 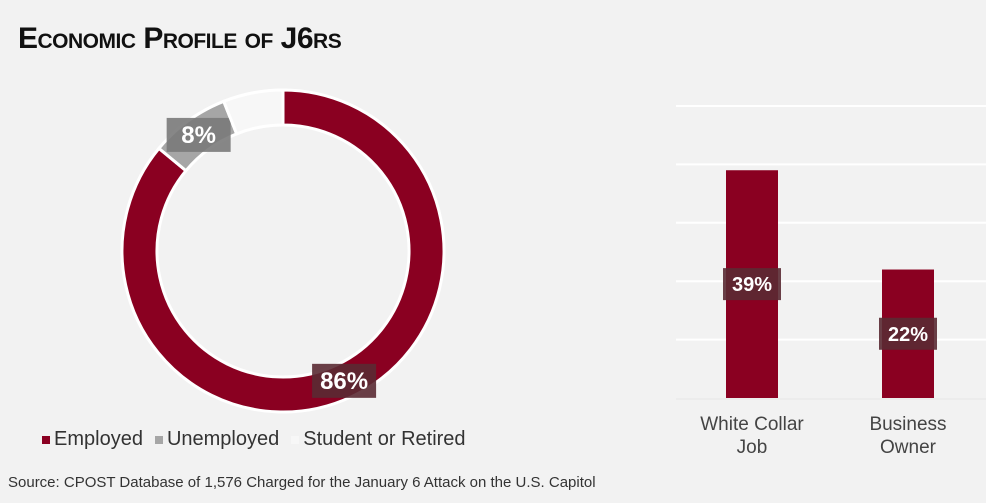 What do you see at coordinates (908, 447) in the screenshot?
I see `x-tick-line: Owner` at bounding box center [908, 447].